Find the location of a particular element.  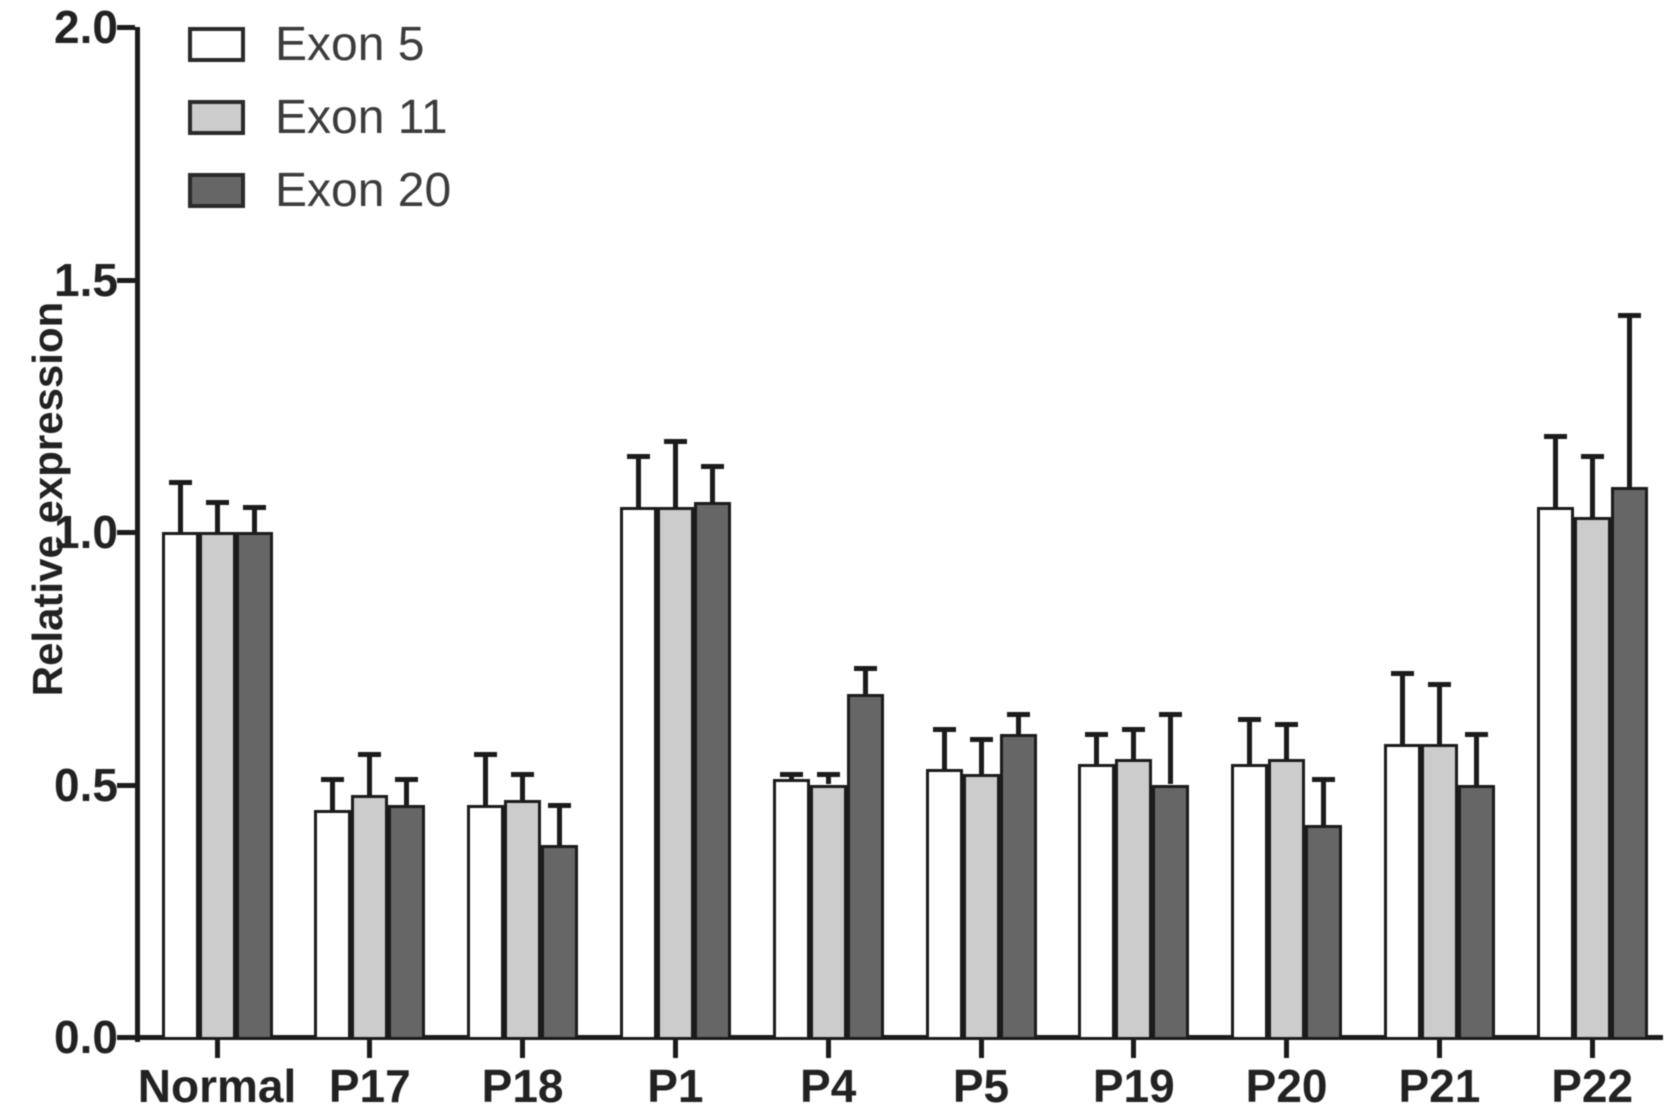

y-axis-line is located at coordinates (137, 534).